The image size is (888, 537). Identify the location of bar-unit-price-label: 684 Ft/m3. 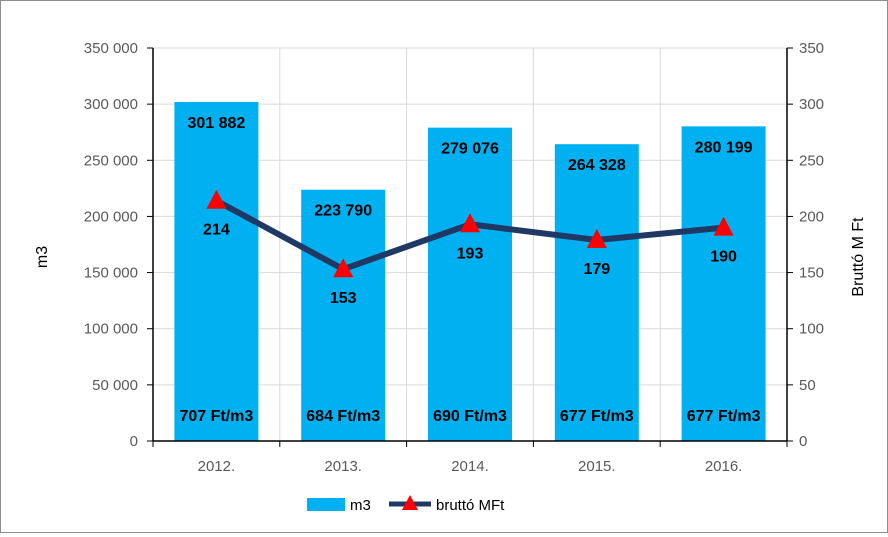
(343, 416).